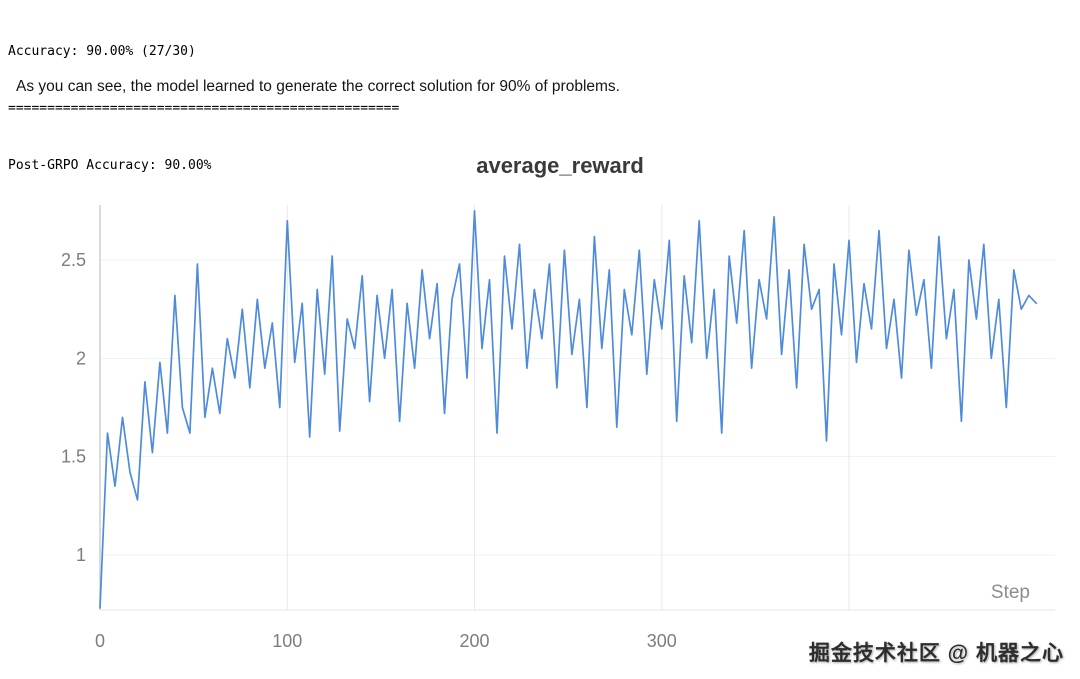  I want to click on x-axis-title: Step, so click(1010, 592).